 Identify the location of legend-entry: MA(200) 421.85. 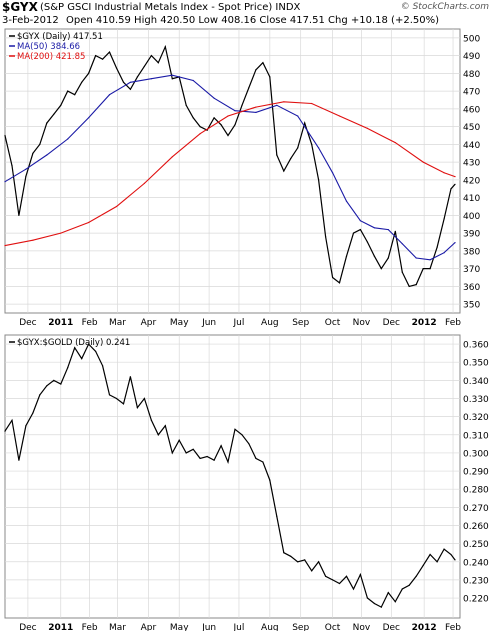
(51, 57).